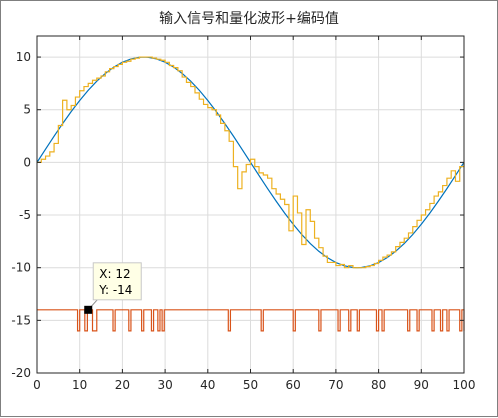 The width and height of the screenshot is (498, 418). Describe the element at coordinates (21, 320) in the screenshot. I see `y-tick-label: -15` at that location.